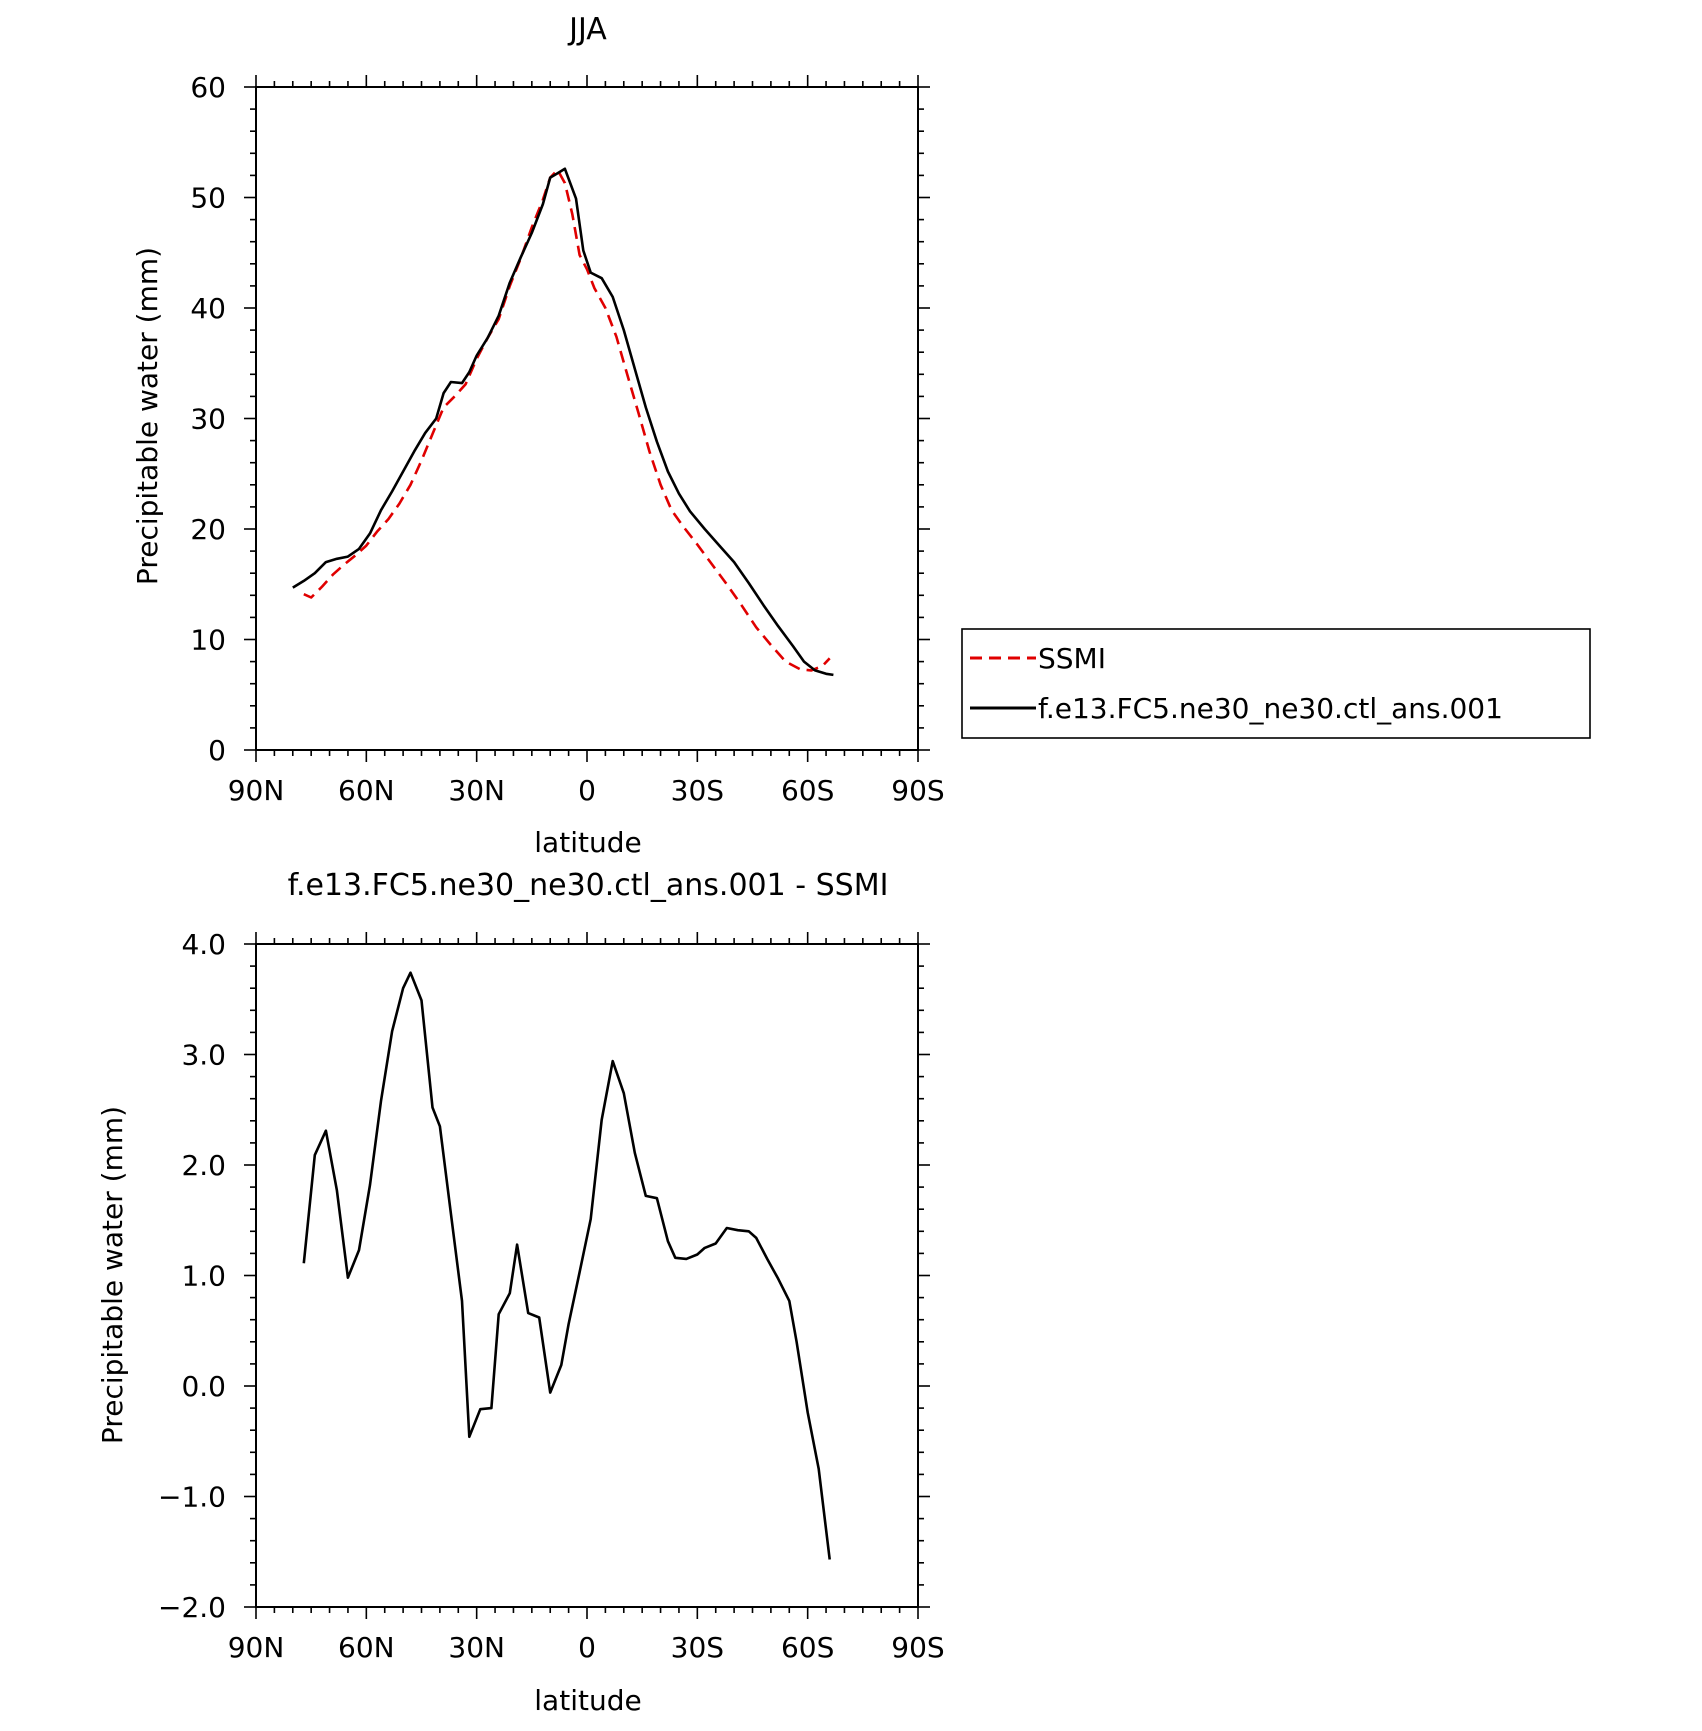  I want to click on legend-label-model: f.e13.FC5.ne30_ne30.ctl_ans.001, so click(1270, 708).